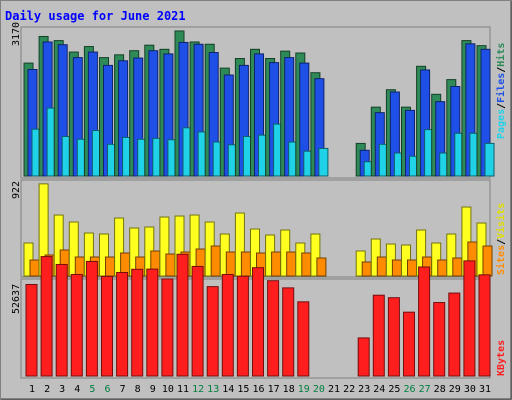  Describe the element at coordinates (243, 389) in the screenshot. I see `x-tick-label-day-15: 15` at that location.